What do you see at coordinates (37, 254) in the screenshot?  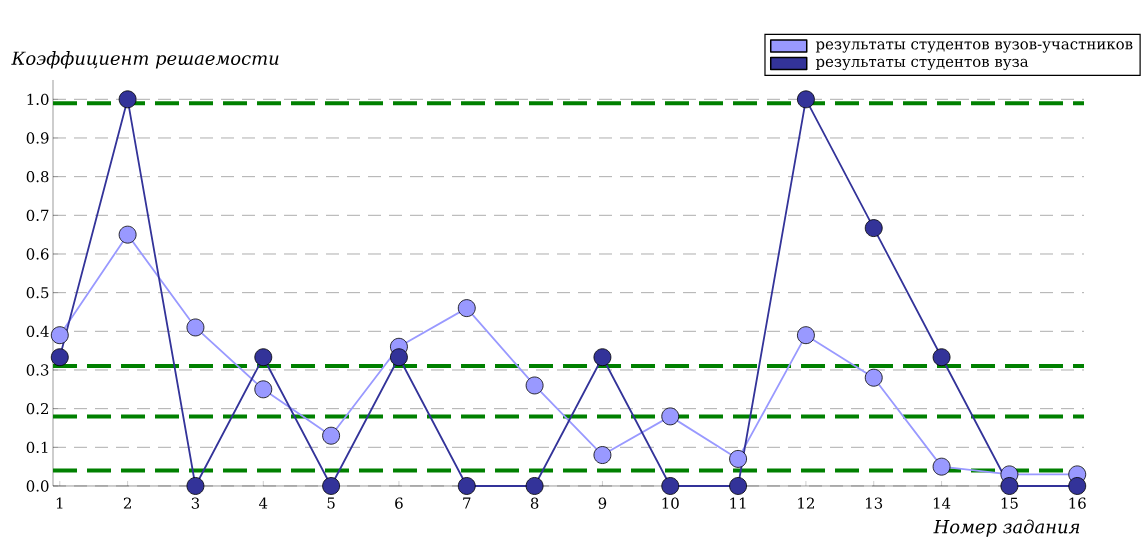 I see `y-tick-label: 0.6` at bounding box center [37, 254].